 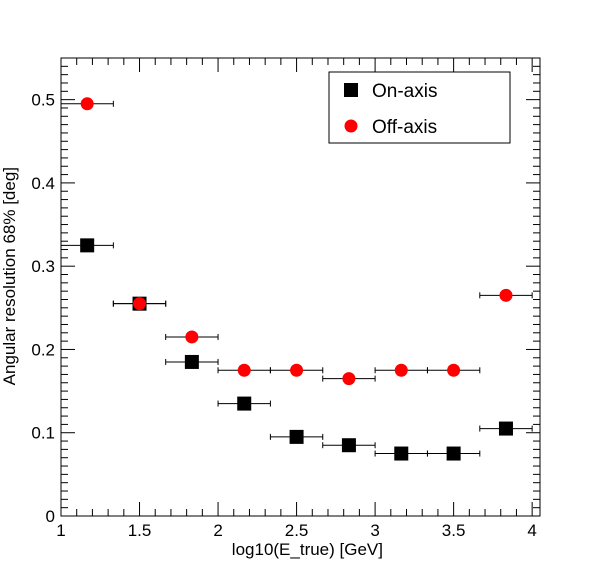 What do you see at coordinates (217, 530) in the screenshot?
I see `x-tick-label: 2` at bounding box center [217, 530].